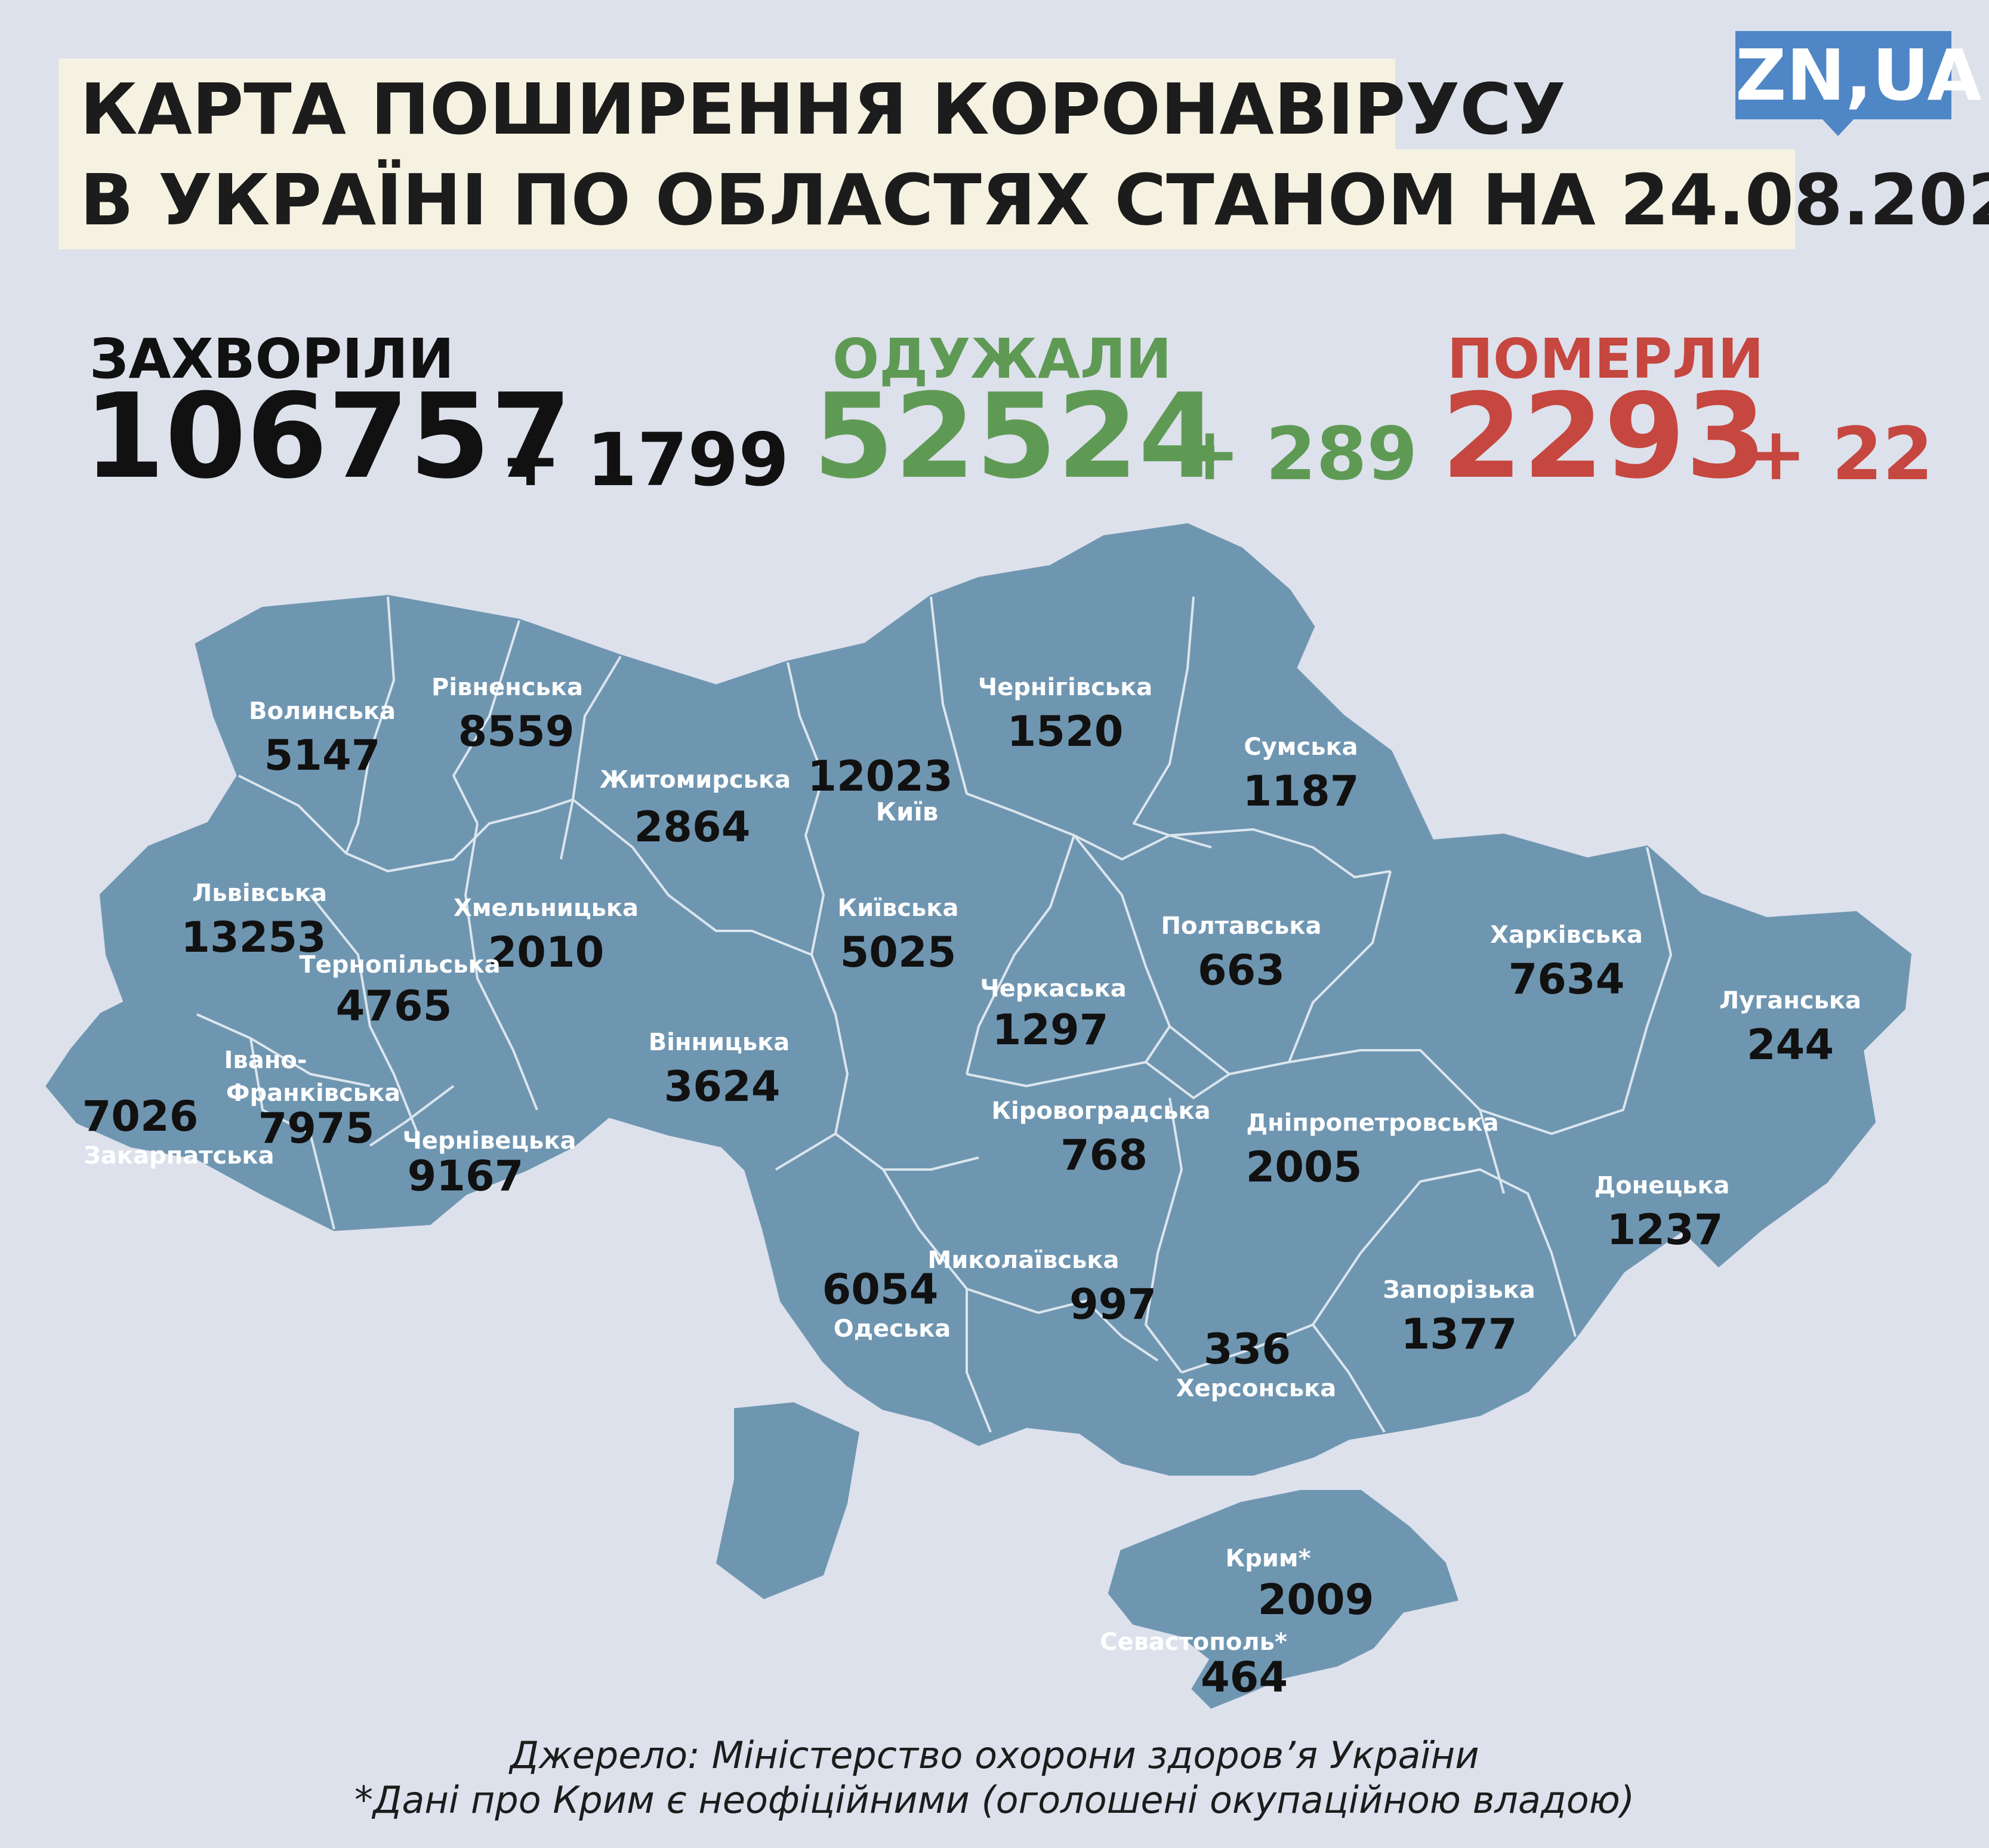  Describe the element at coordinates (1053, 989) in the screenshot. I see `region-13-label: Черкаська` at that location.